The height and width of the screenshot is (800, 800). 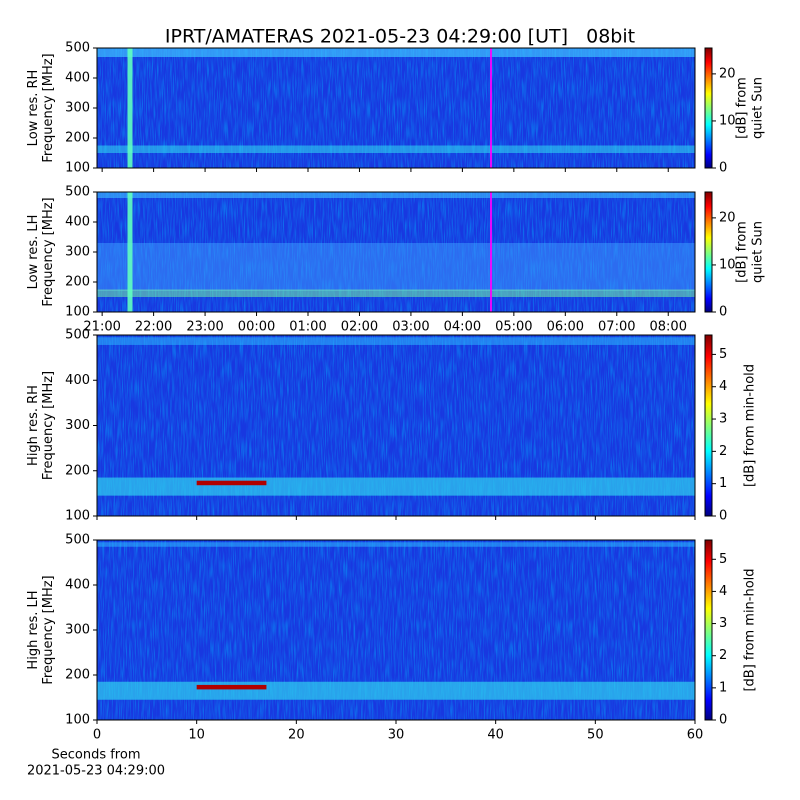 What do you see at coordinates (513, 327) in the screenshot?
I see `x-tick-label: 05:00` at bounding box center [513, 327].